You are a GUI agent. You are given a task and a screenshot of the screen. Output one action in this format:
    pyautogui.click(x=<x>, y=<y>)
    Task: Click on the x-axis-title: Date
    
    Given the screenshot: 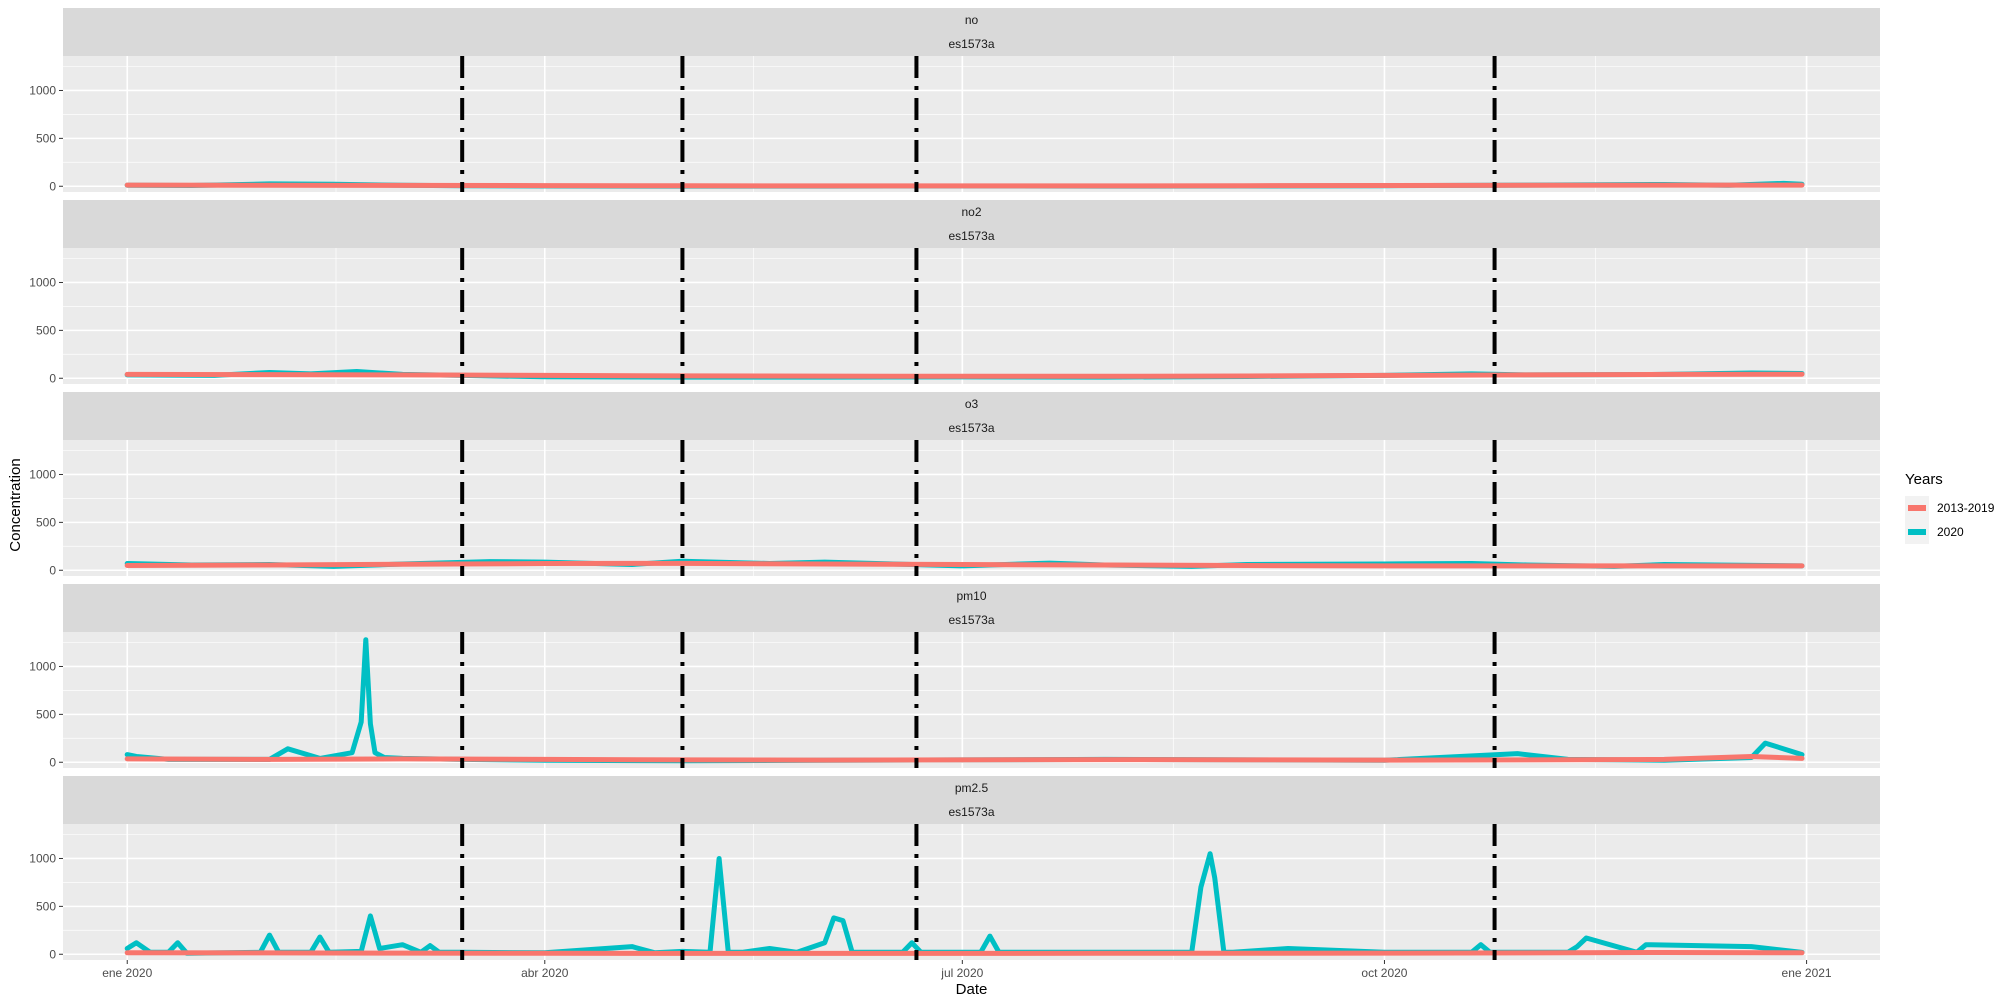 What is the action you would take?
    pyautogui.click(x=972, y=989)
    